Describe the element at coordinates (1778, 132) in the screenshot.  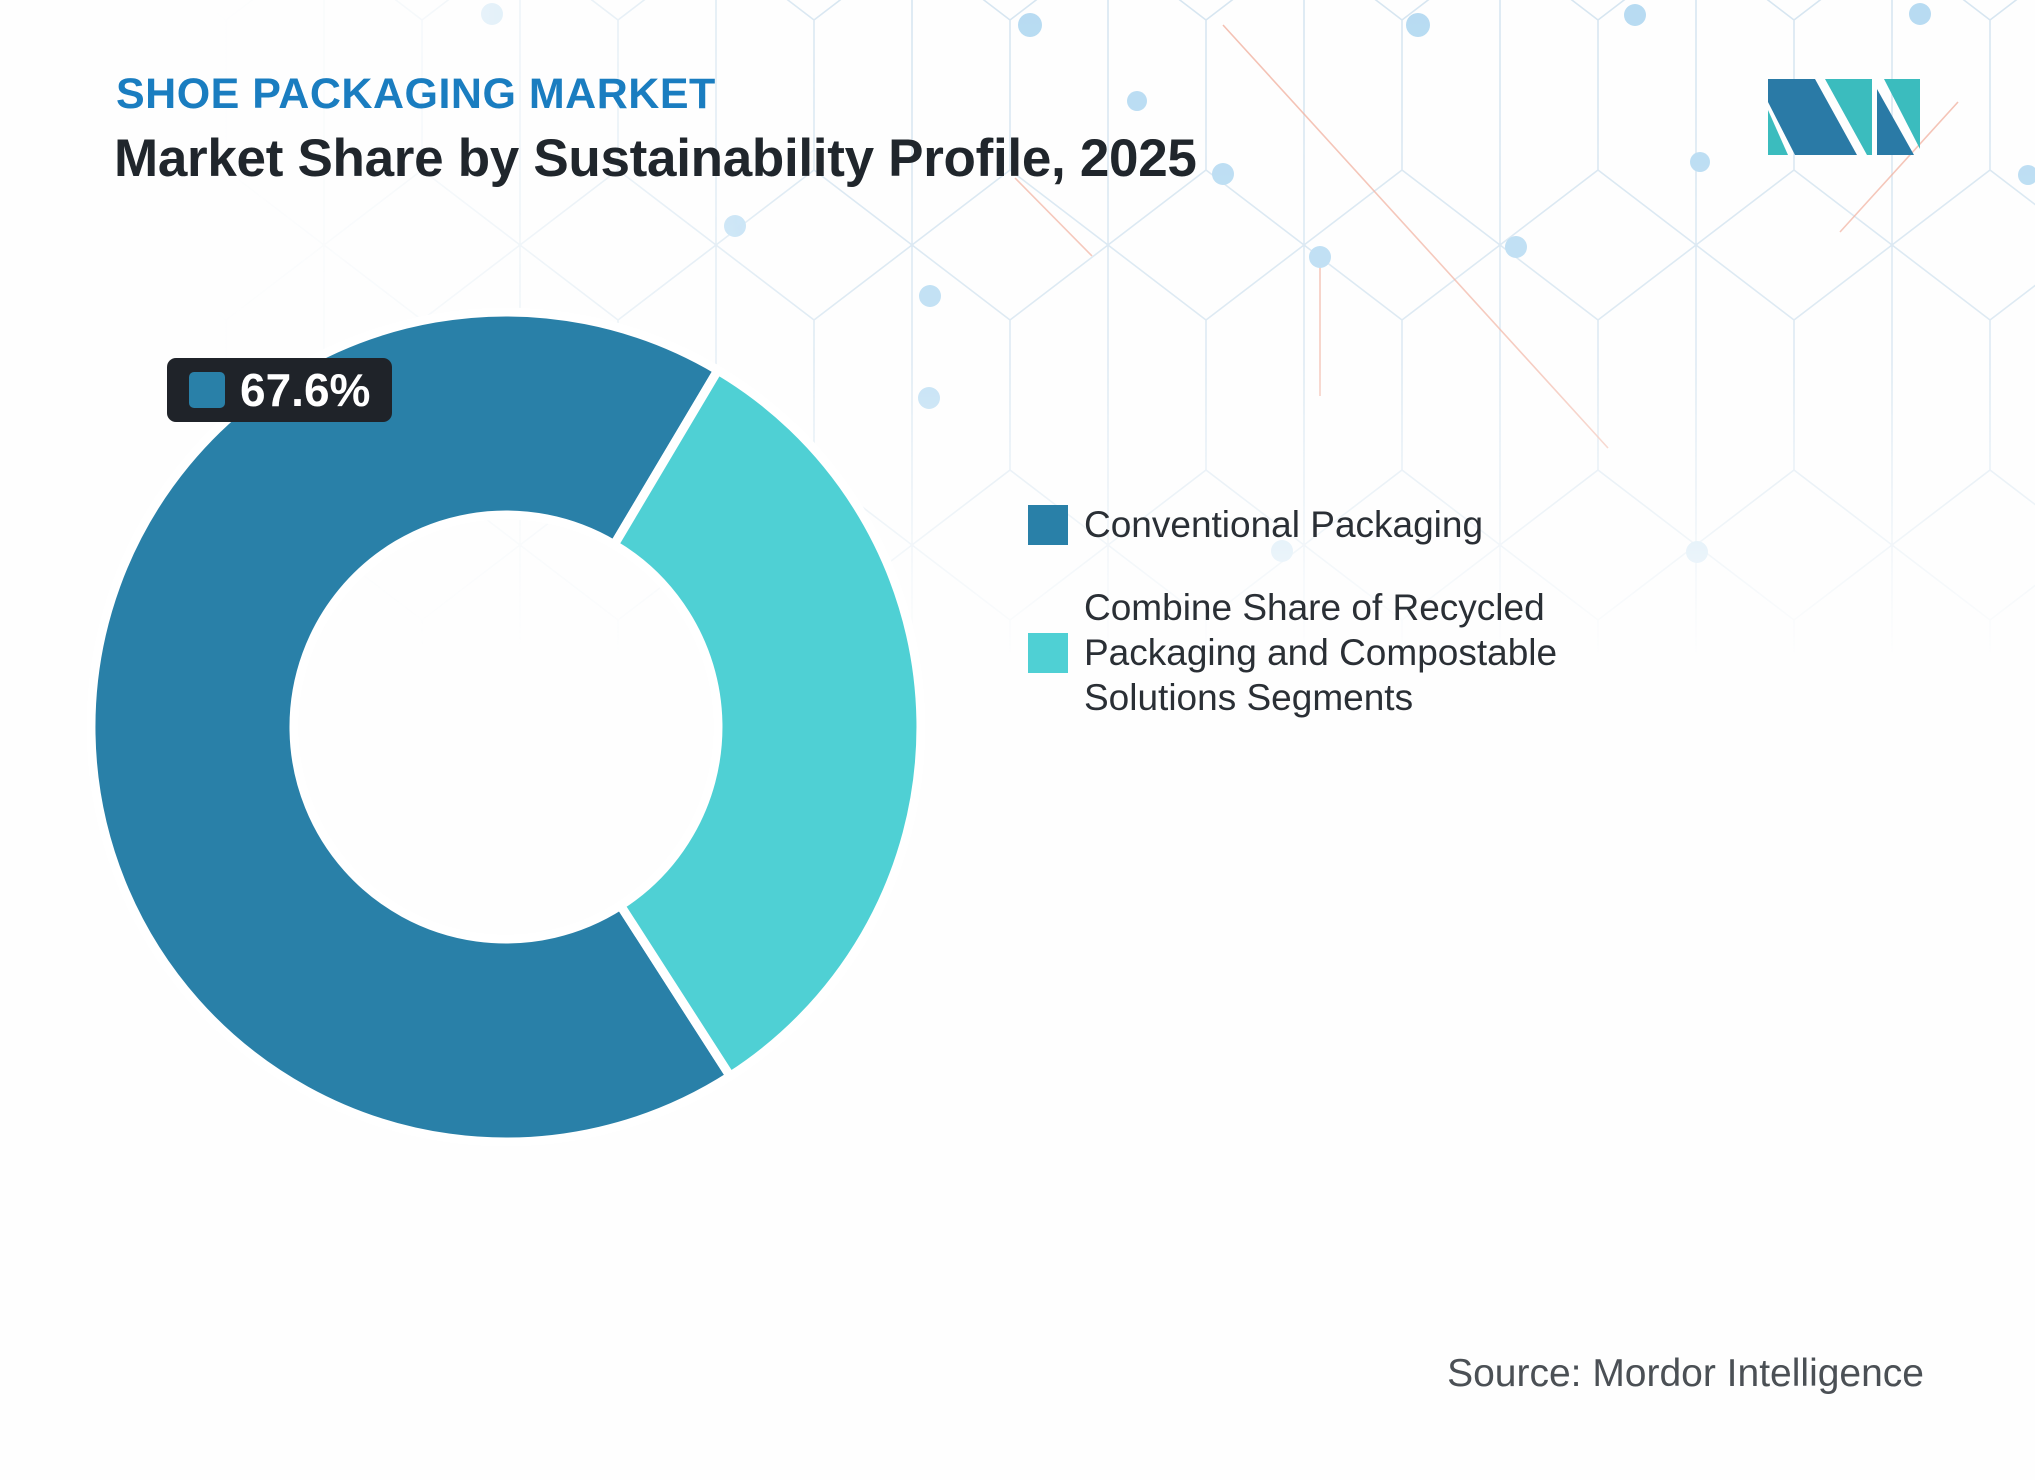
I see `logo-left-teal-triangle` at that location.